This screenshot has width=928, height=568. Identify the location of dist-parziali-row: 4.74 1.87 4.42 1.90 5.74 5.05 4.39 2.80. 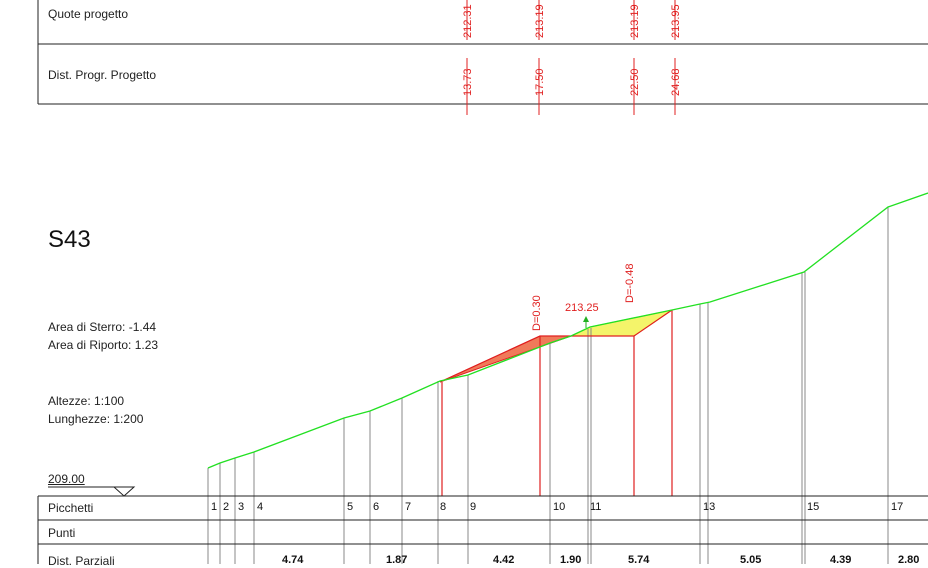
(600, 559).